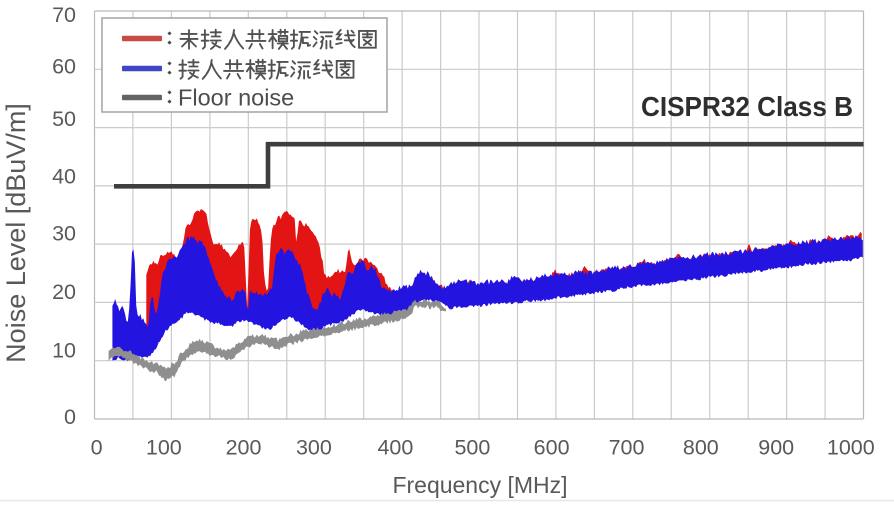 This screenshot has height=509, width=894. What do you see at coordinates (236, 98) in the screenshot?
I see `svg-text: Floor noise` at bounding box center [236, 98].